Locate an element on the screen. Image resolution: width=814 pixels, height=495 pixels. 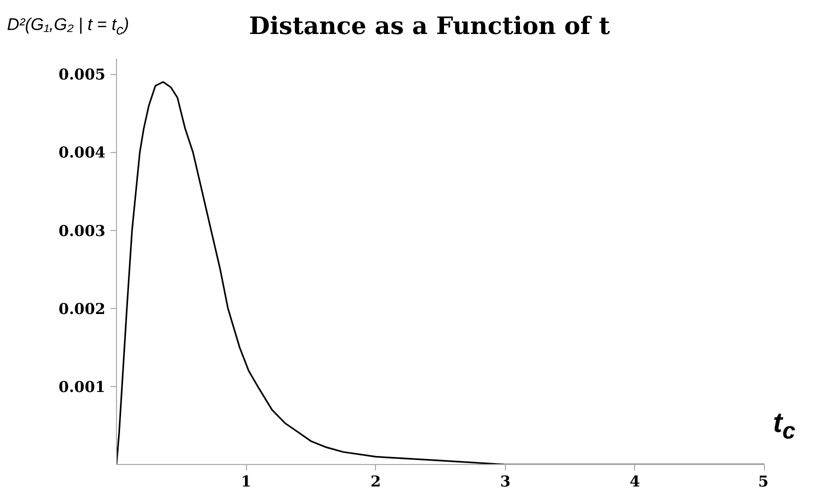
y-tick-label: 0.001 is located at coordinates (82, 387).